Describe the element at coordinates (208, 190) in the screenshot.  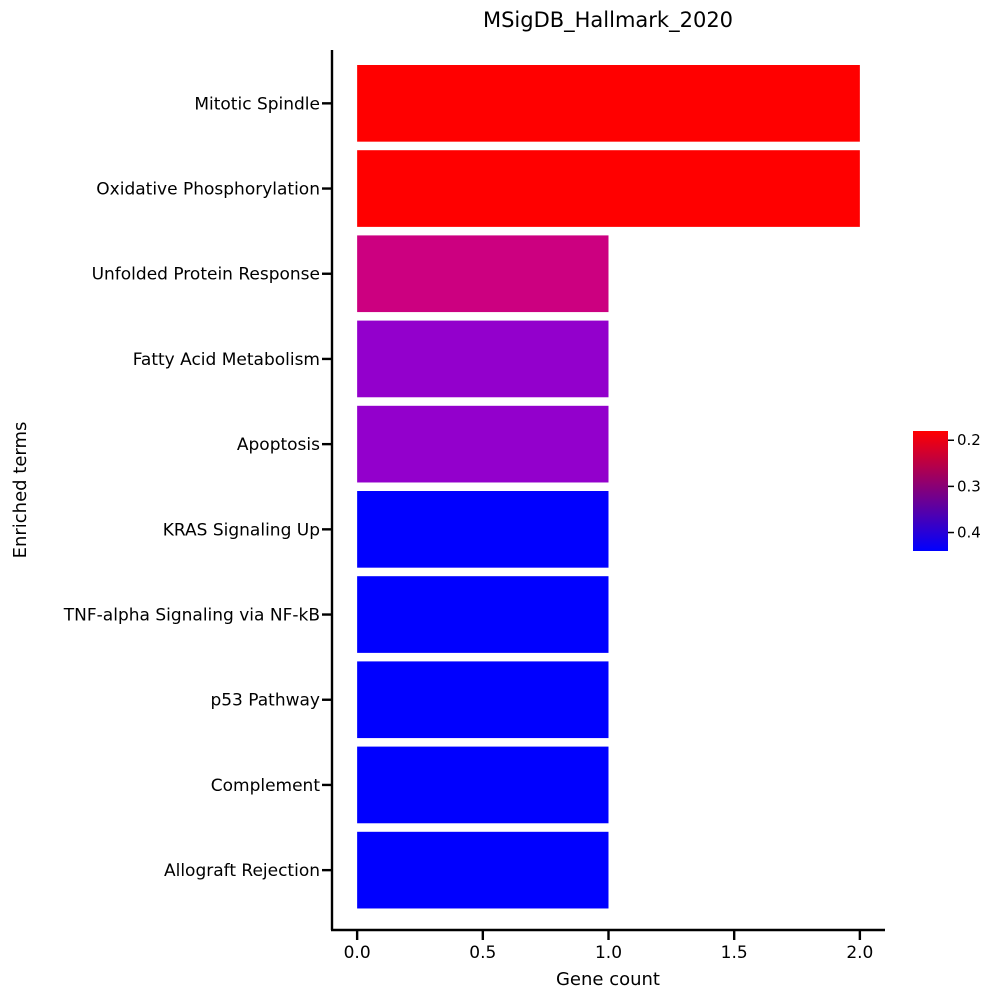
I see `y-tick-label: Oxidative Phosphorylation` at that location.